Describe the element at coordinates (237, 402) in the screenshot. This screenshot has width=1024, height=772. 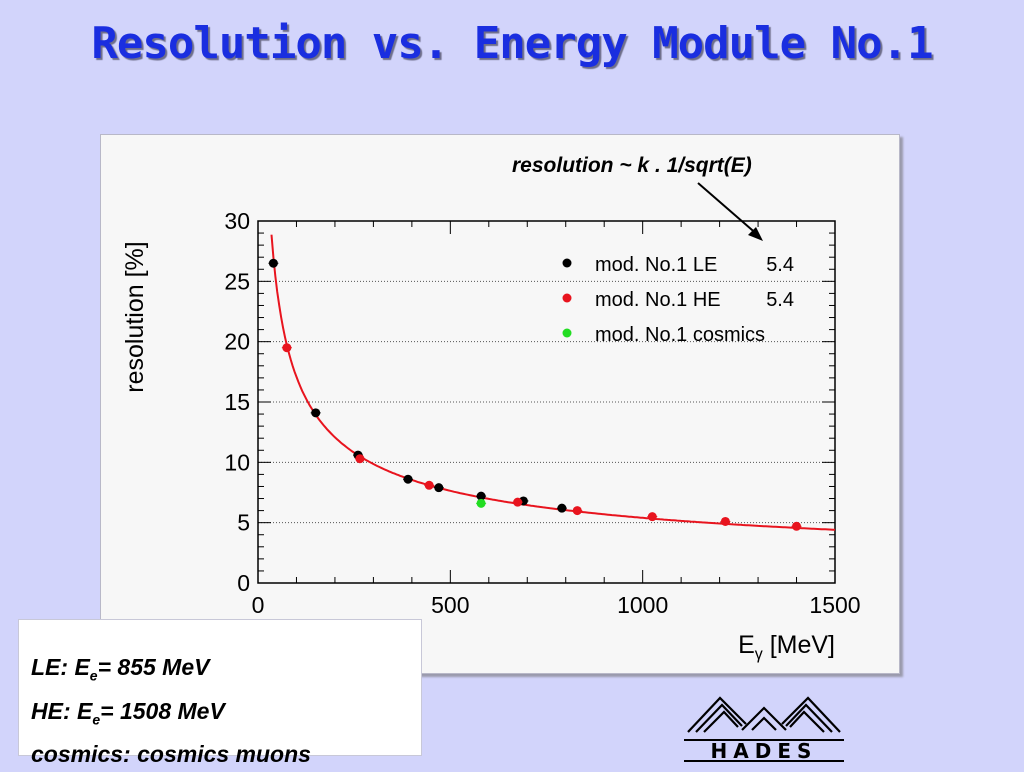
I see `y-tick-label: 15` at that location.